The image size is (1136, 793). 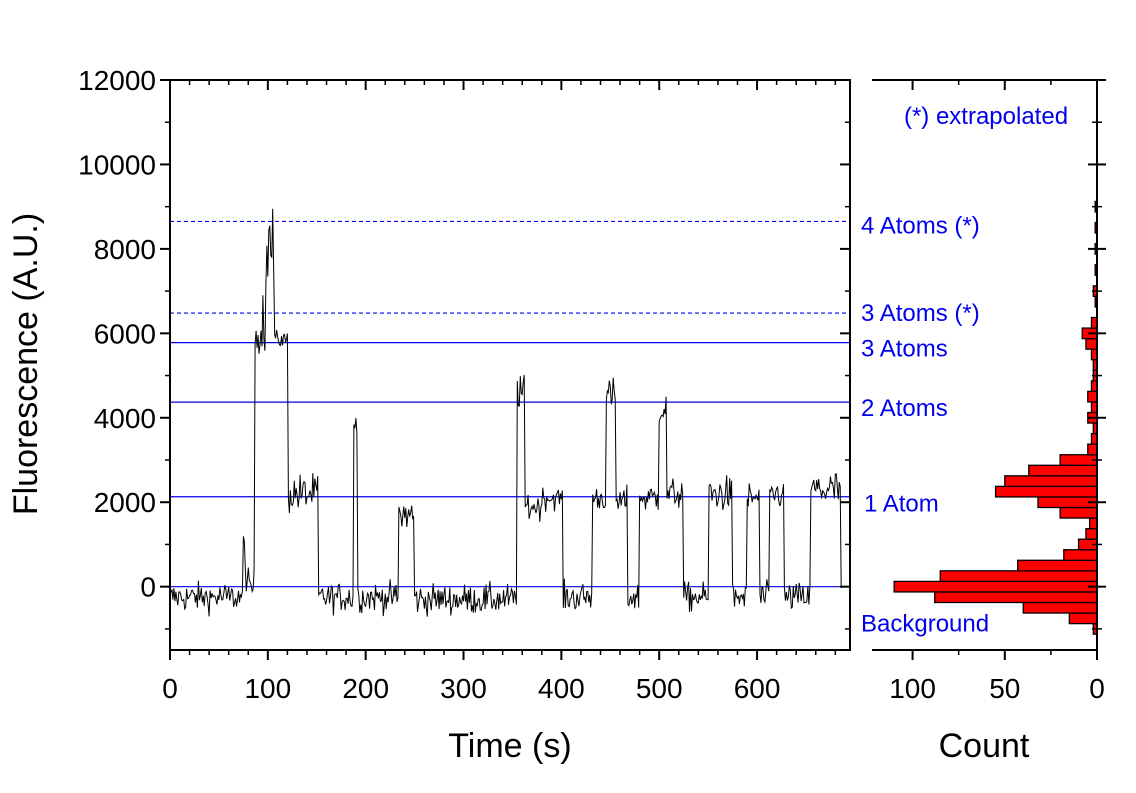 What do you see at coordinates (920, 225) in the screenshot?
I see `level-label-0: 4 Atoms (*)` at bounding box center [920, 225].